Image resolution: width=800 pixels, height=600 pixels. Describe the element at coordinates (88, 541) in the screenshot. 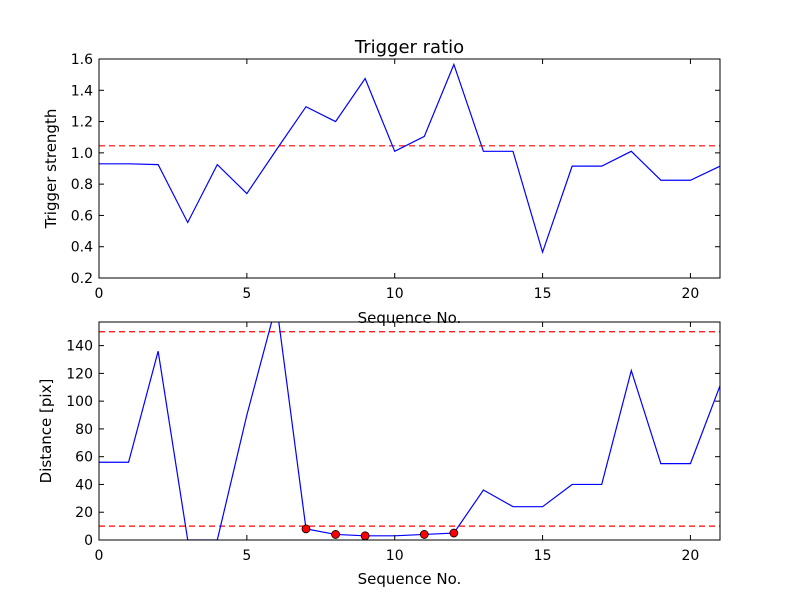

I see `distance-y-tick-label: 0` at that location.